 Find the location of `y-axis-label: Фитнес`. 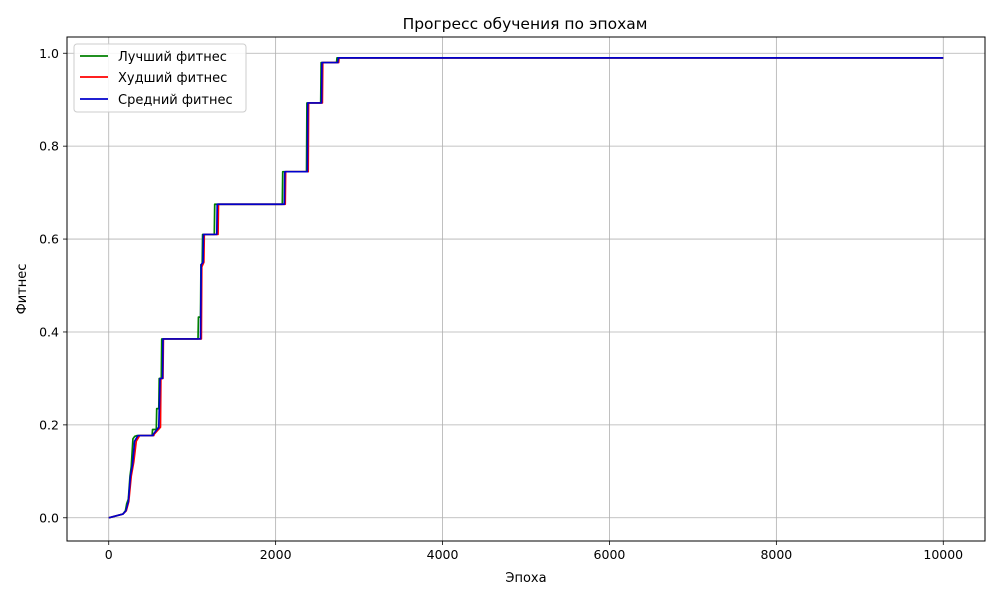

y-axis-label: Фитнес is located at coordinates (22, 289).